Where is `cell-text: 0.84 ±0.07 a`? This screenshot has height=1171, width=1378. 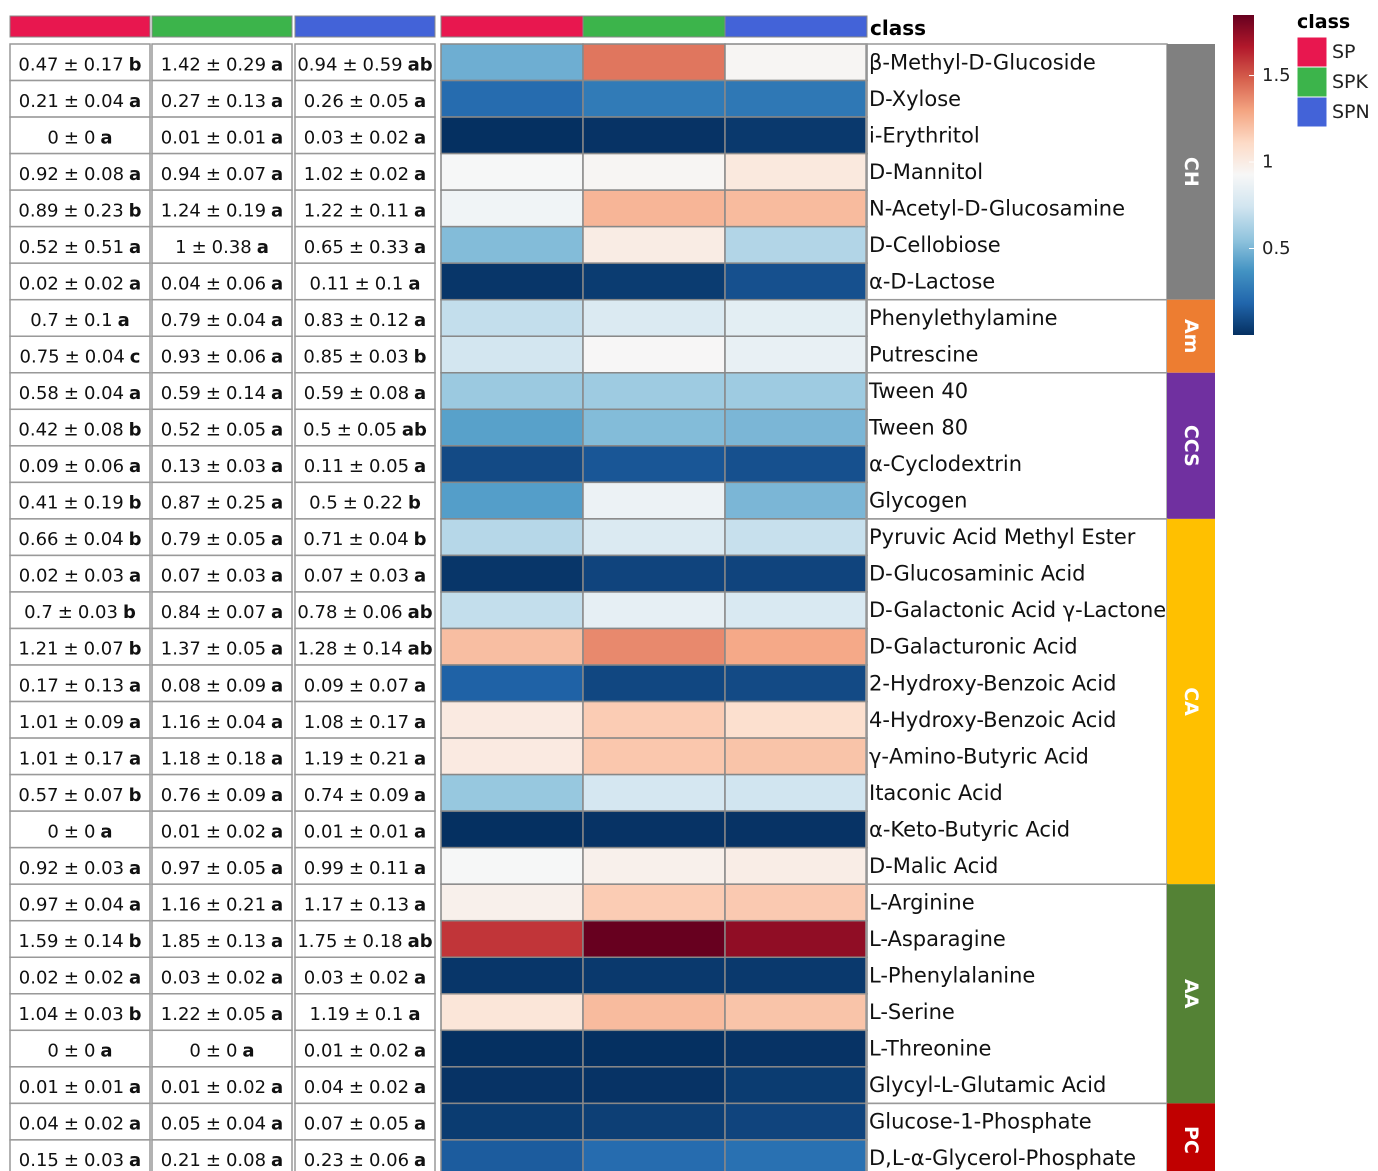
cell-text: 0.84 ±0.07 a is located at coordinates (222, 612).